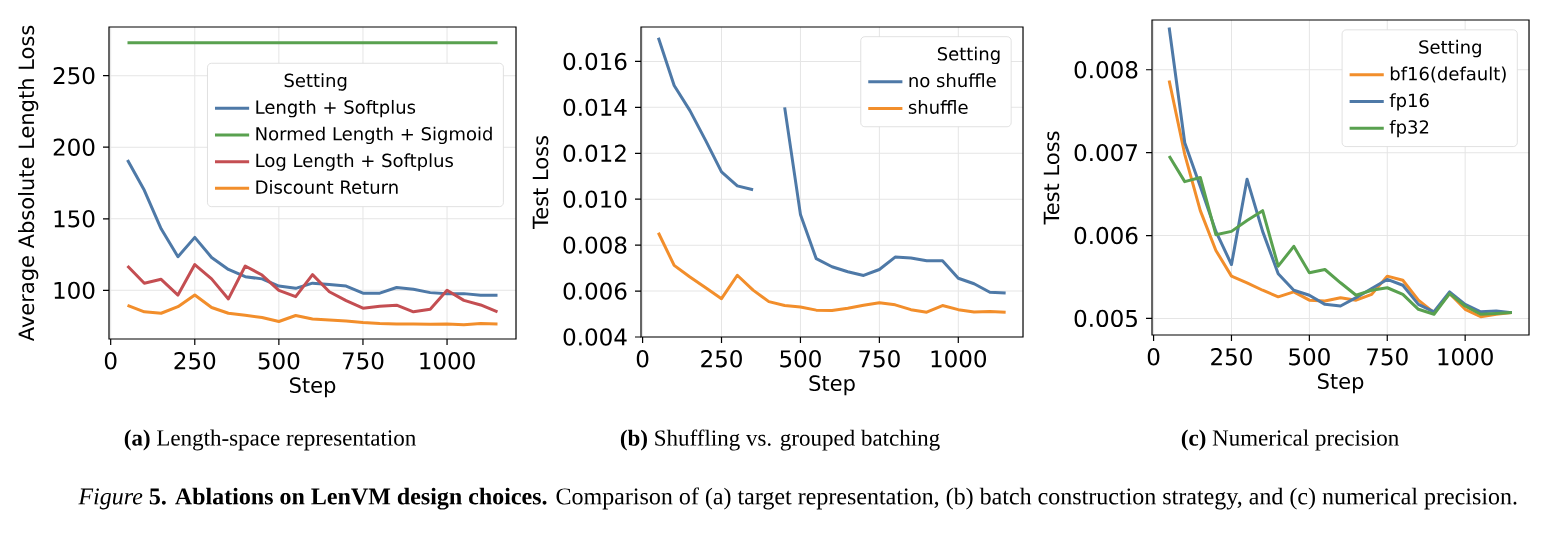 This screenshot has height=557, width=1551. I want to click on y-tick-label: 200, so click(74, 147).